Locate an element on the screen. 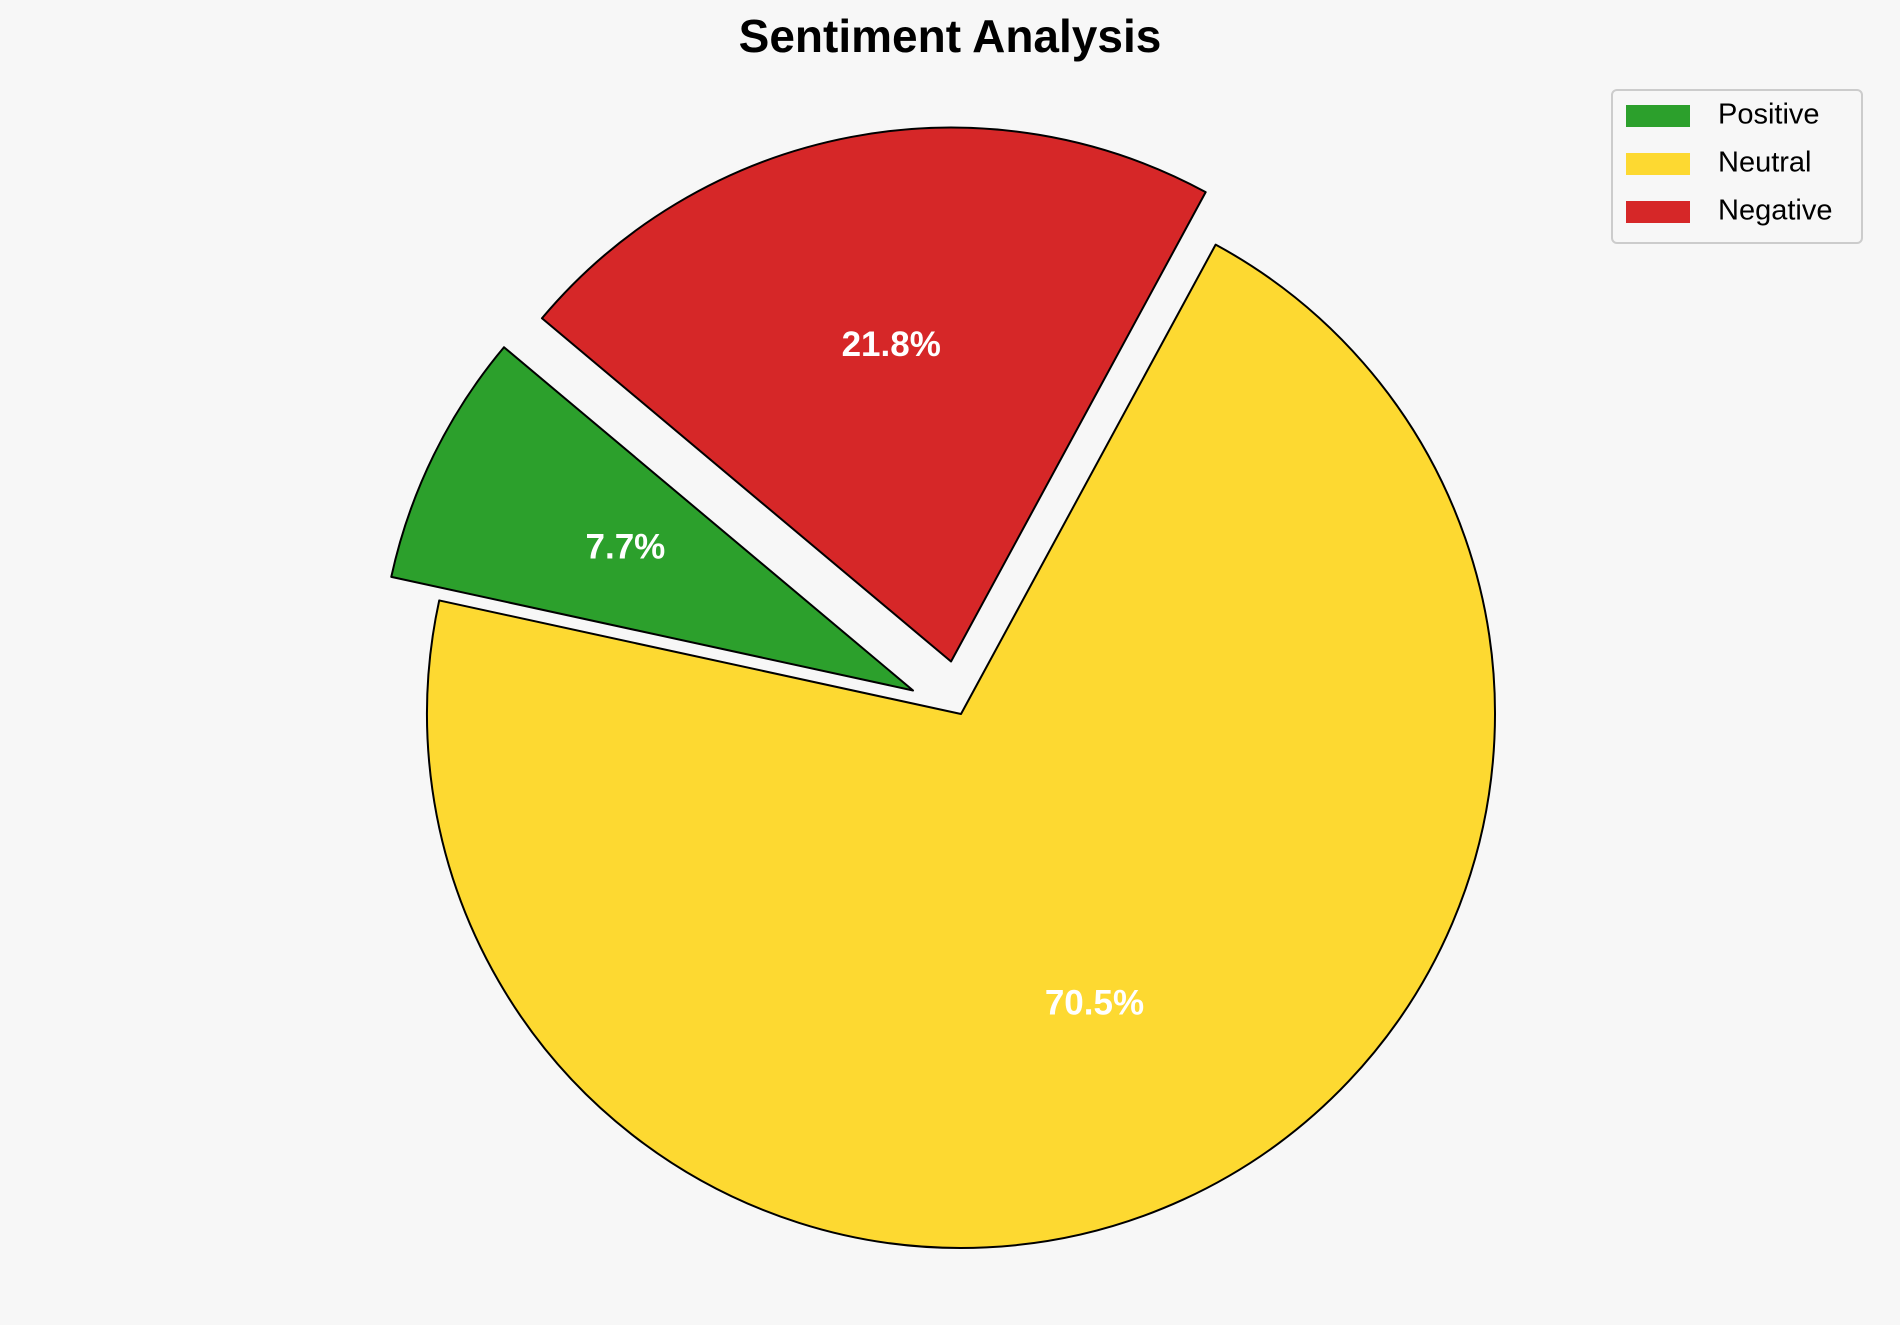  legend-label: Positive is located at coordinates (1769, 115).